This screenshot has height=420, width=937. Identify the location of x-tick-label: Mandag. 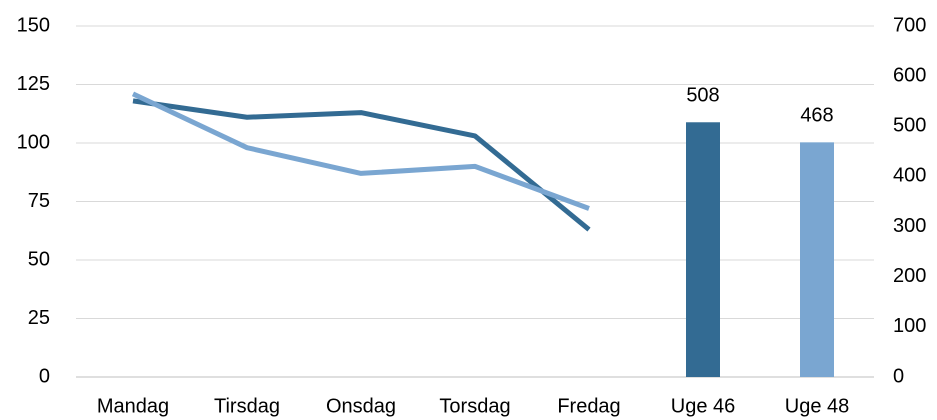
(133, 406).